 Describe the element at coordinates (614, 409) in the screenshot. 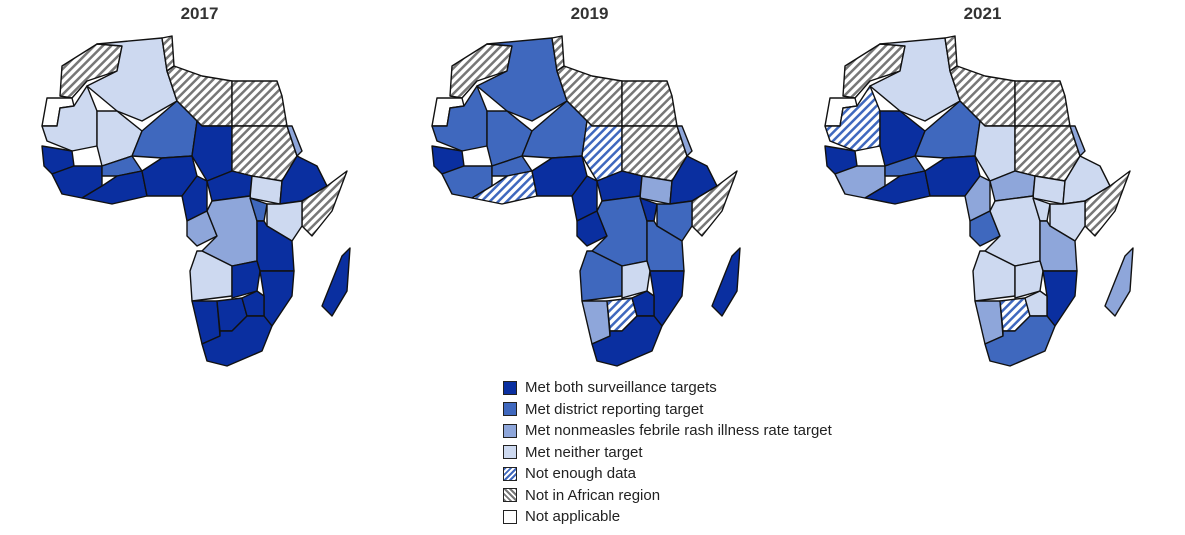

I see `legend-label: Met district reporting target` at that location.